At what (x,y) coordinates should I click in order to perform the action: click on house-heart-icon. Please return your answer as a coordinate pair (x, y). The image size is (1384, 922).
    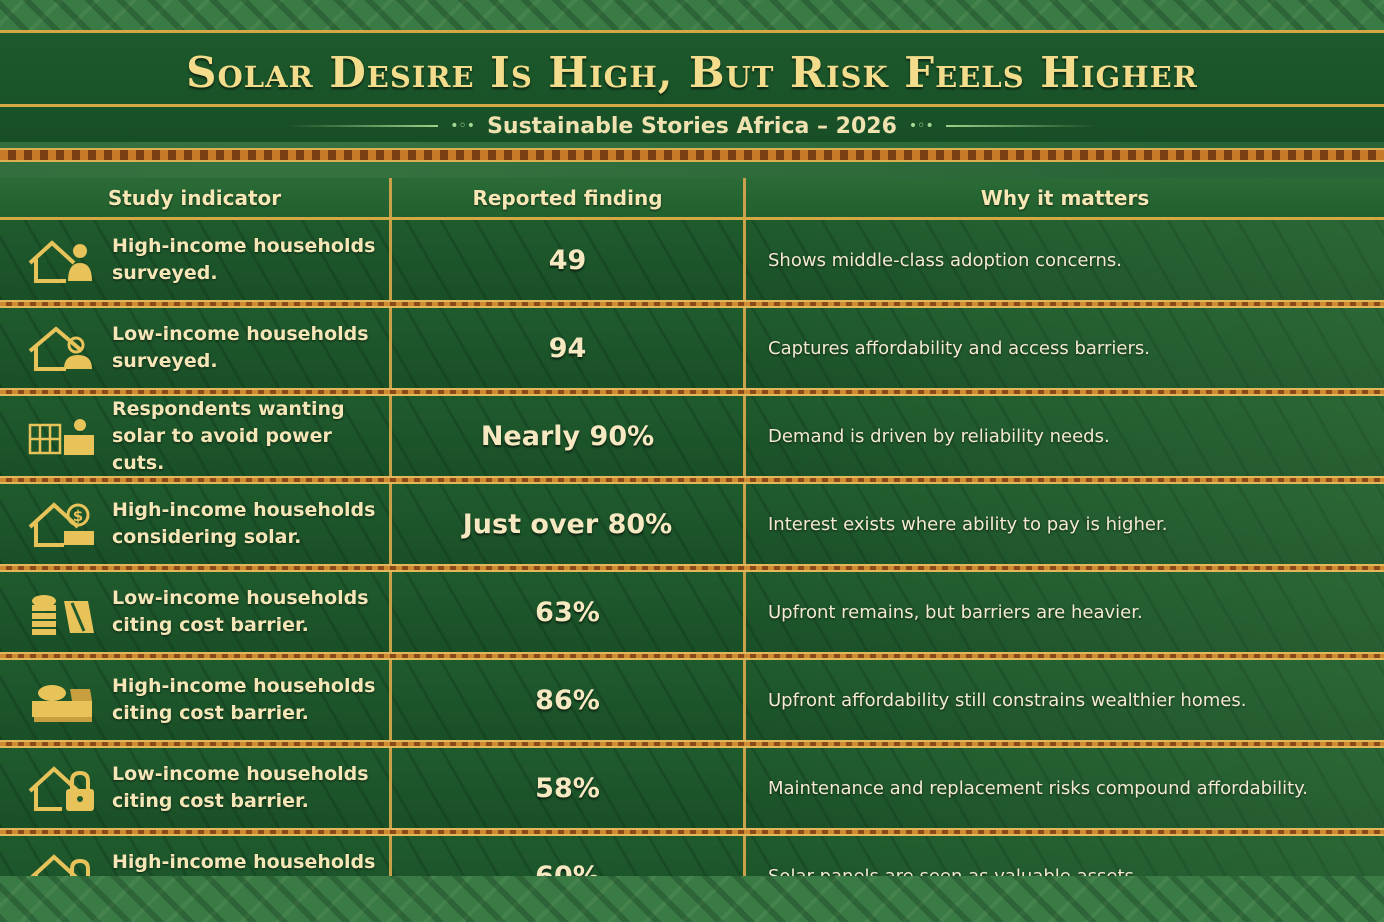
    Looking at the image, I should click on (62, 348).